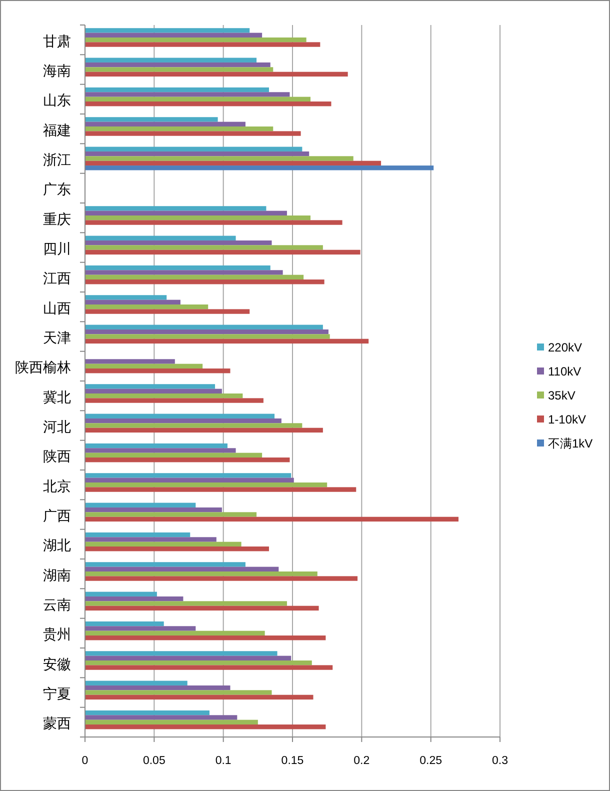  I want to click on y-tick-label: 宁夏, so click(57, 694).